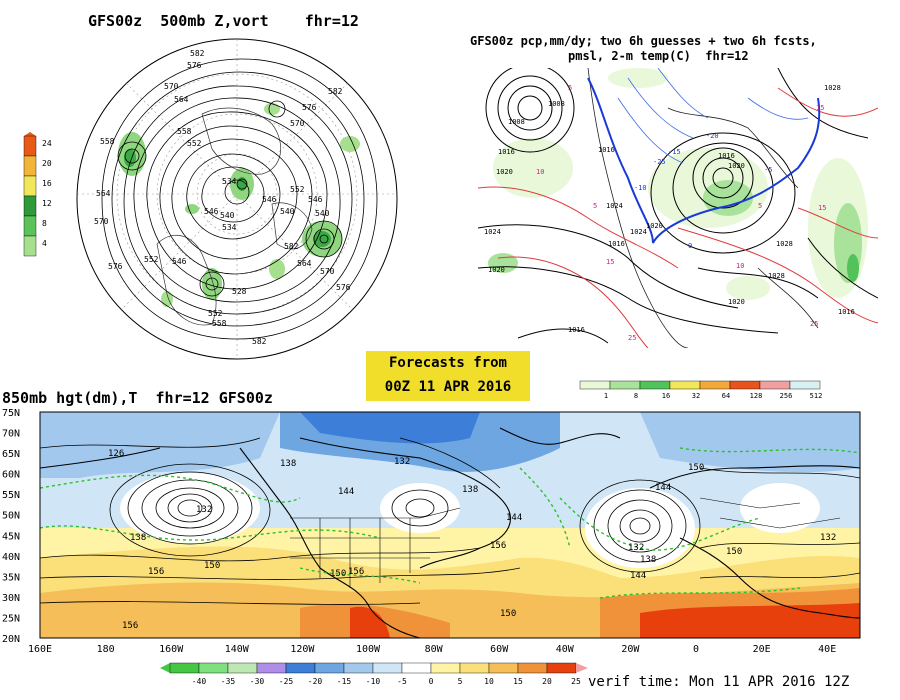 This screenshot has height=700, width=900. Describe the element at coordinates (489, 681) in the screenshot. I see `temp-scale-label: 10` at that location.